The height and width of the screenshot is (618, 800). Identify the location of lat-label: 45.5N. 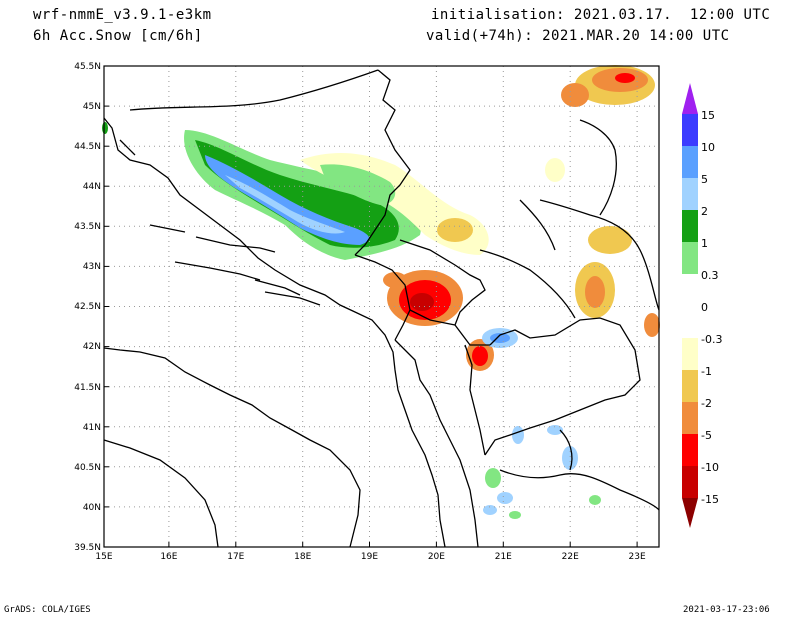
(87, 67).